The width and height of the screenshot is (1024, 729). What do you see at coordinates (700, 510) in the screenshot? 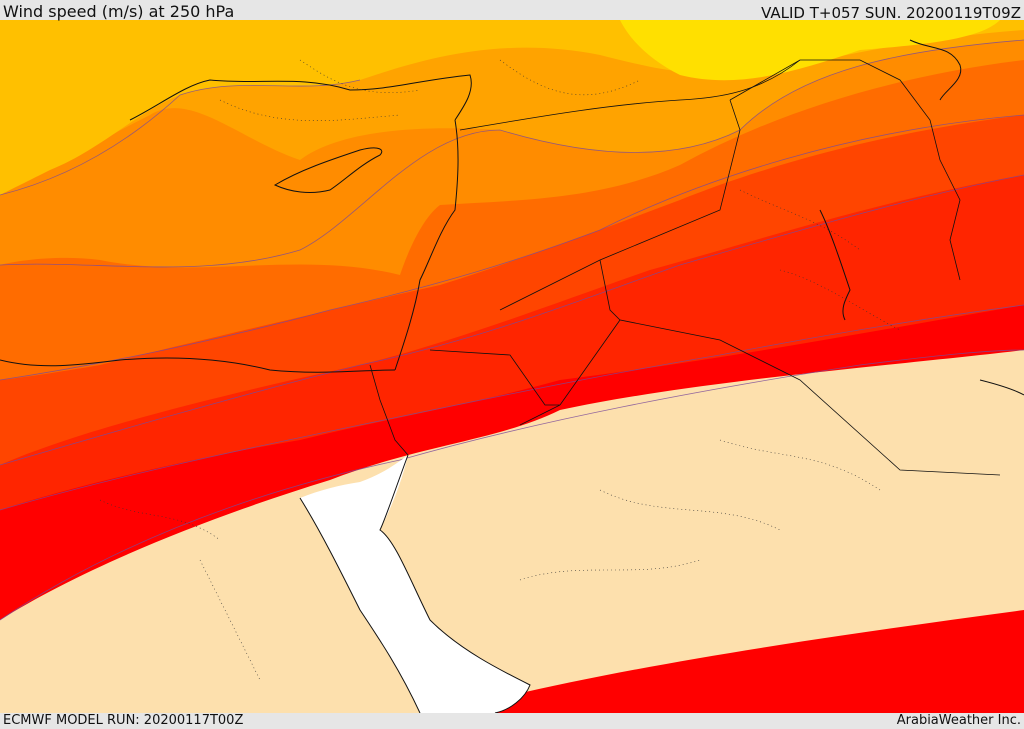
I see `province-lines-saudi` at bounding box center [700, 510].